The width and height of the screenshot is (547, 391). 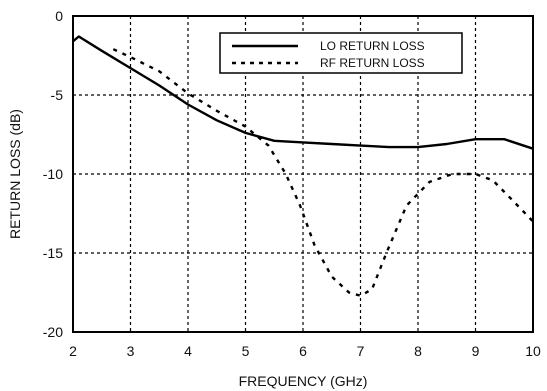 What do you see at coordinates (59, 16) in the screenshot?
I see `y-tick-label: 0` at bounding box center [59, 16].